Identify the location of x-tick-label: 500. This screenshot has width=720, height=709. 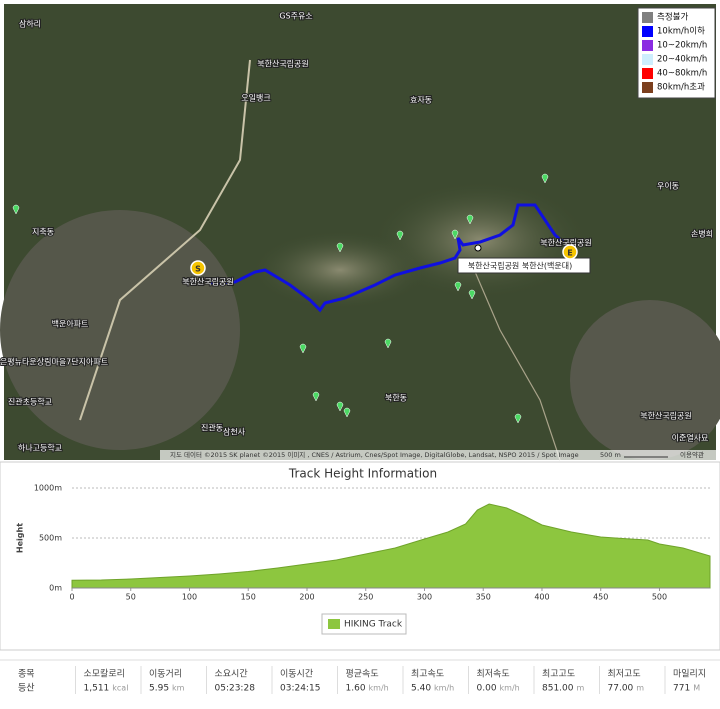
(659, 597).